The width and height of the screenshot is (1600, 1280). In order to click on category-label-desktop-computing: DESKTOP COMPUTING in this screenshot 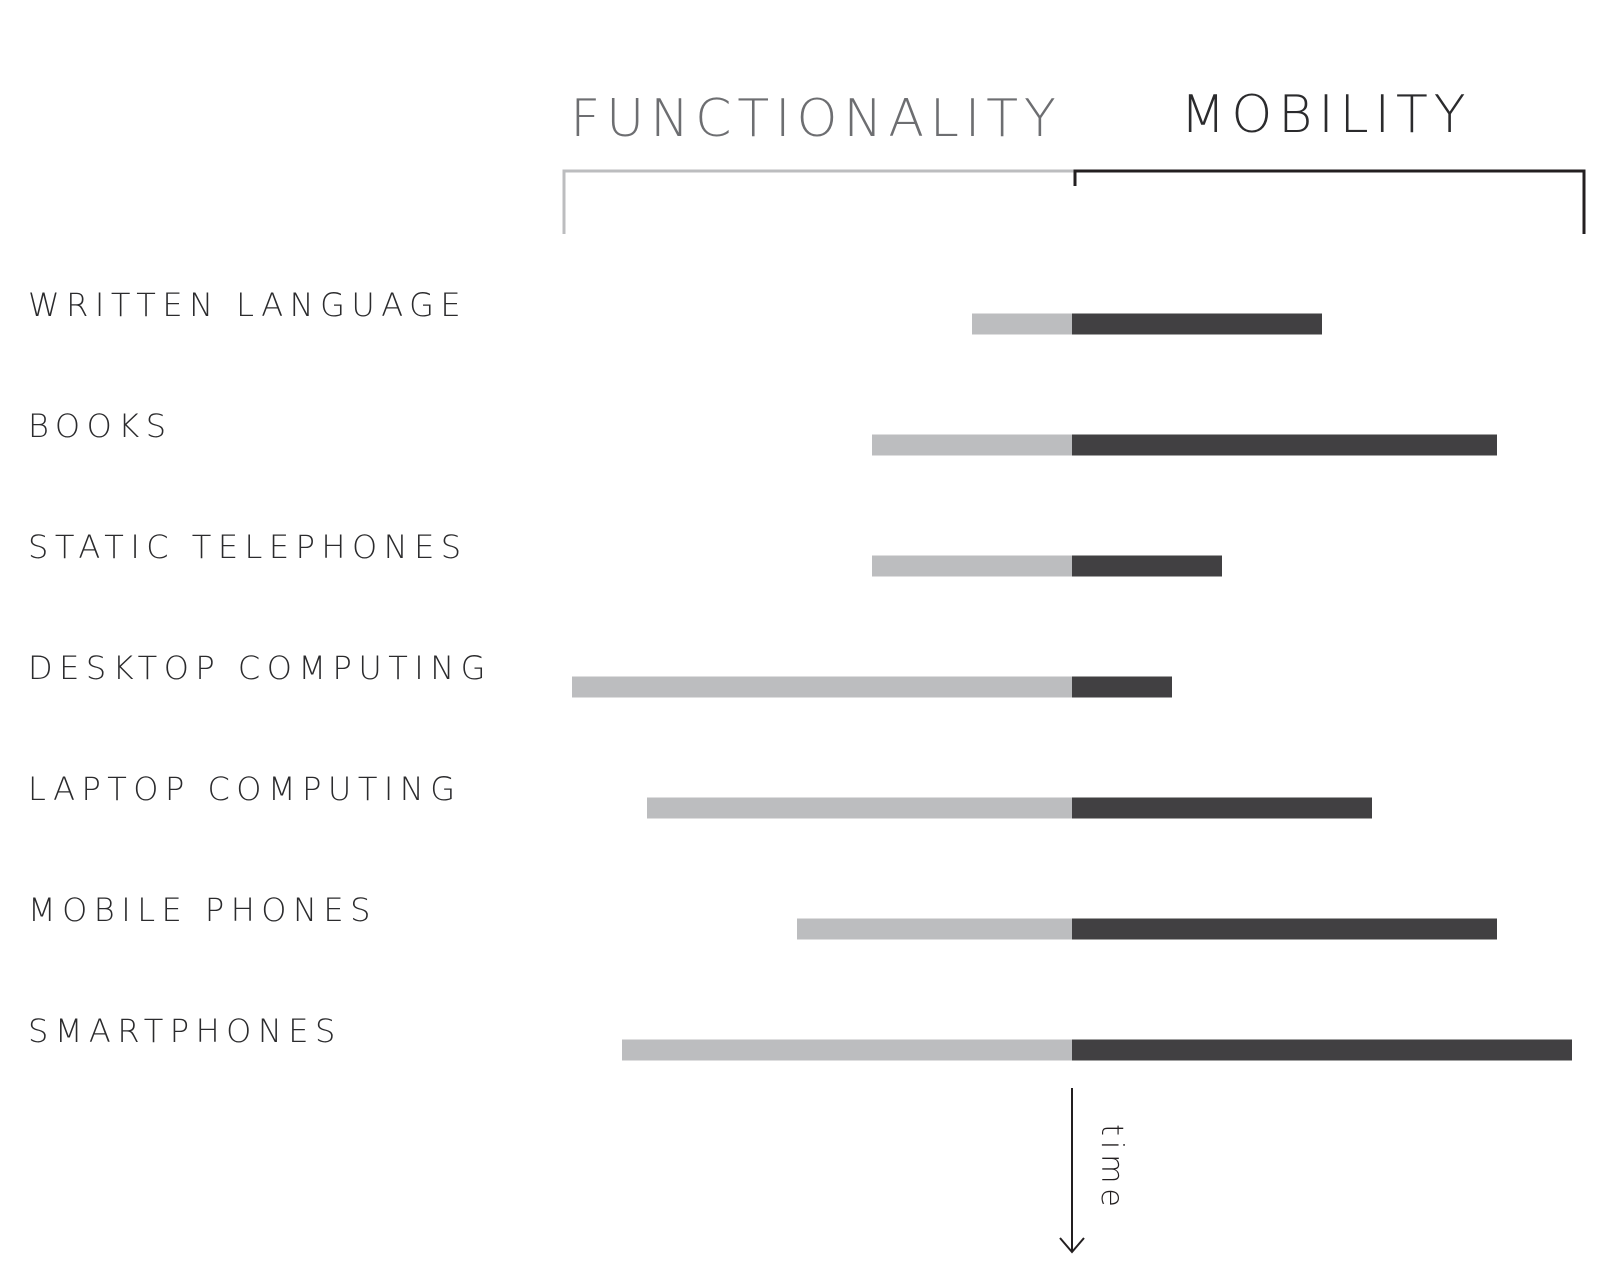, I will do `click(260, 668)`.